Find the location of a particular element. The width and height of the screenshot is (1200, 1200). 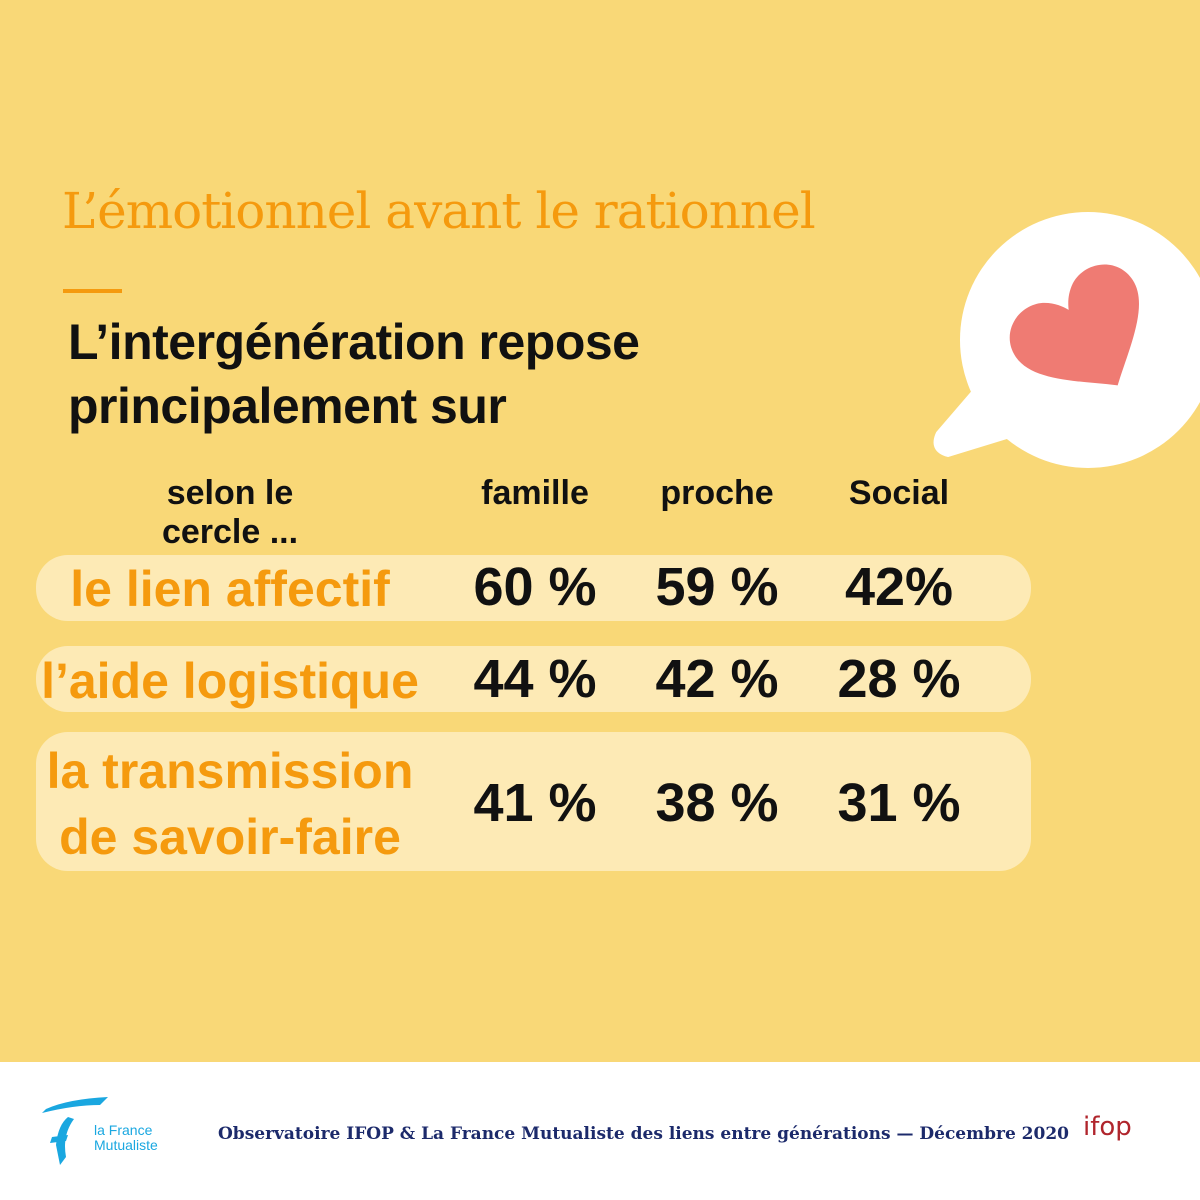

logo-line: Mutualiste is located at coordinates (126, 1145).